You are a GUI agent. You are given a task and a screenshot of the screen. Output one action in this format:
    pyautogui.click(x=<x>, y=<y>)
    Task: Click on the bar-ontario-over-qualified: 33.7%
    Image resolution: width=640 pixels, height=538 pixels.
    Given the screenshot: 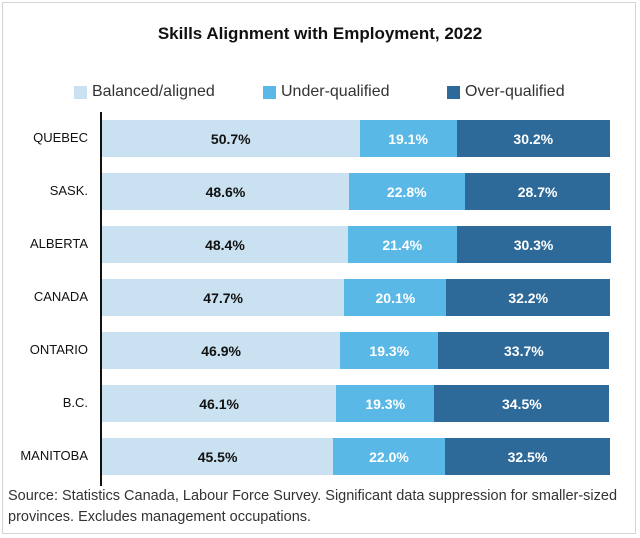 What is the action you would take?
    pyautogui.click(x=524, y=350)
    